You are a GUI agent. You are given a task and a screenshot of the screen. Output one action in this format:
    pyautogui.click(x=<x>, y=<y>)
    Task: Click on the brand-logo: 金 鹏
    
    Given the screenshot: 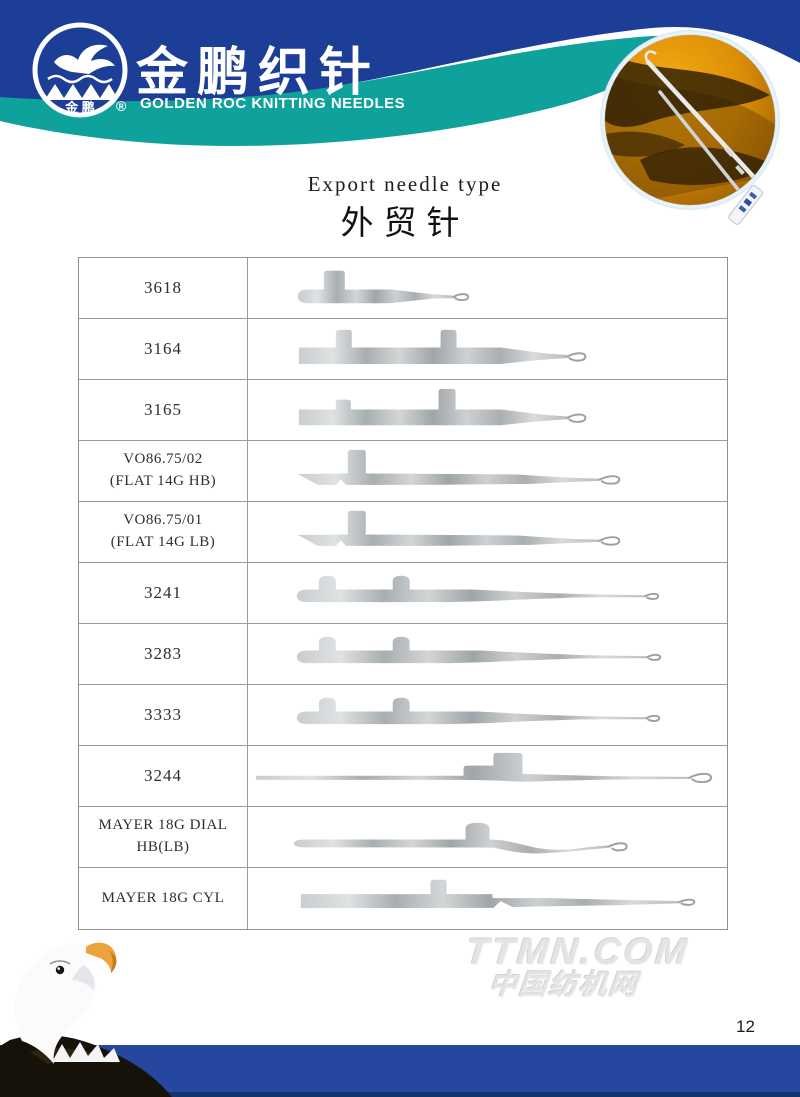 What is the action you would take?
    pyautogui.click(x=80, y=72)
    